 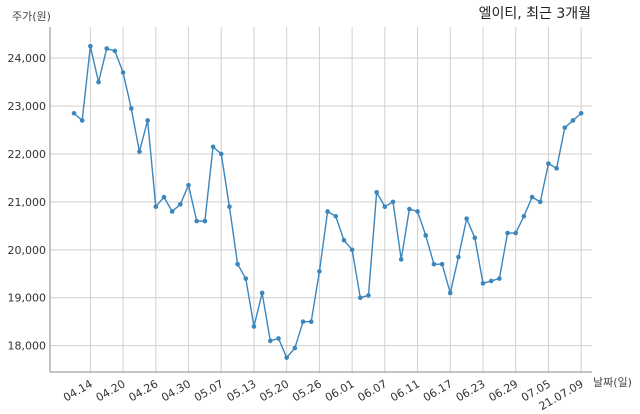 I want to click on y-tick-label: 20,000, so click(x=27, y=250).